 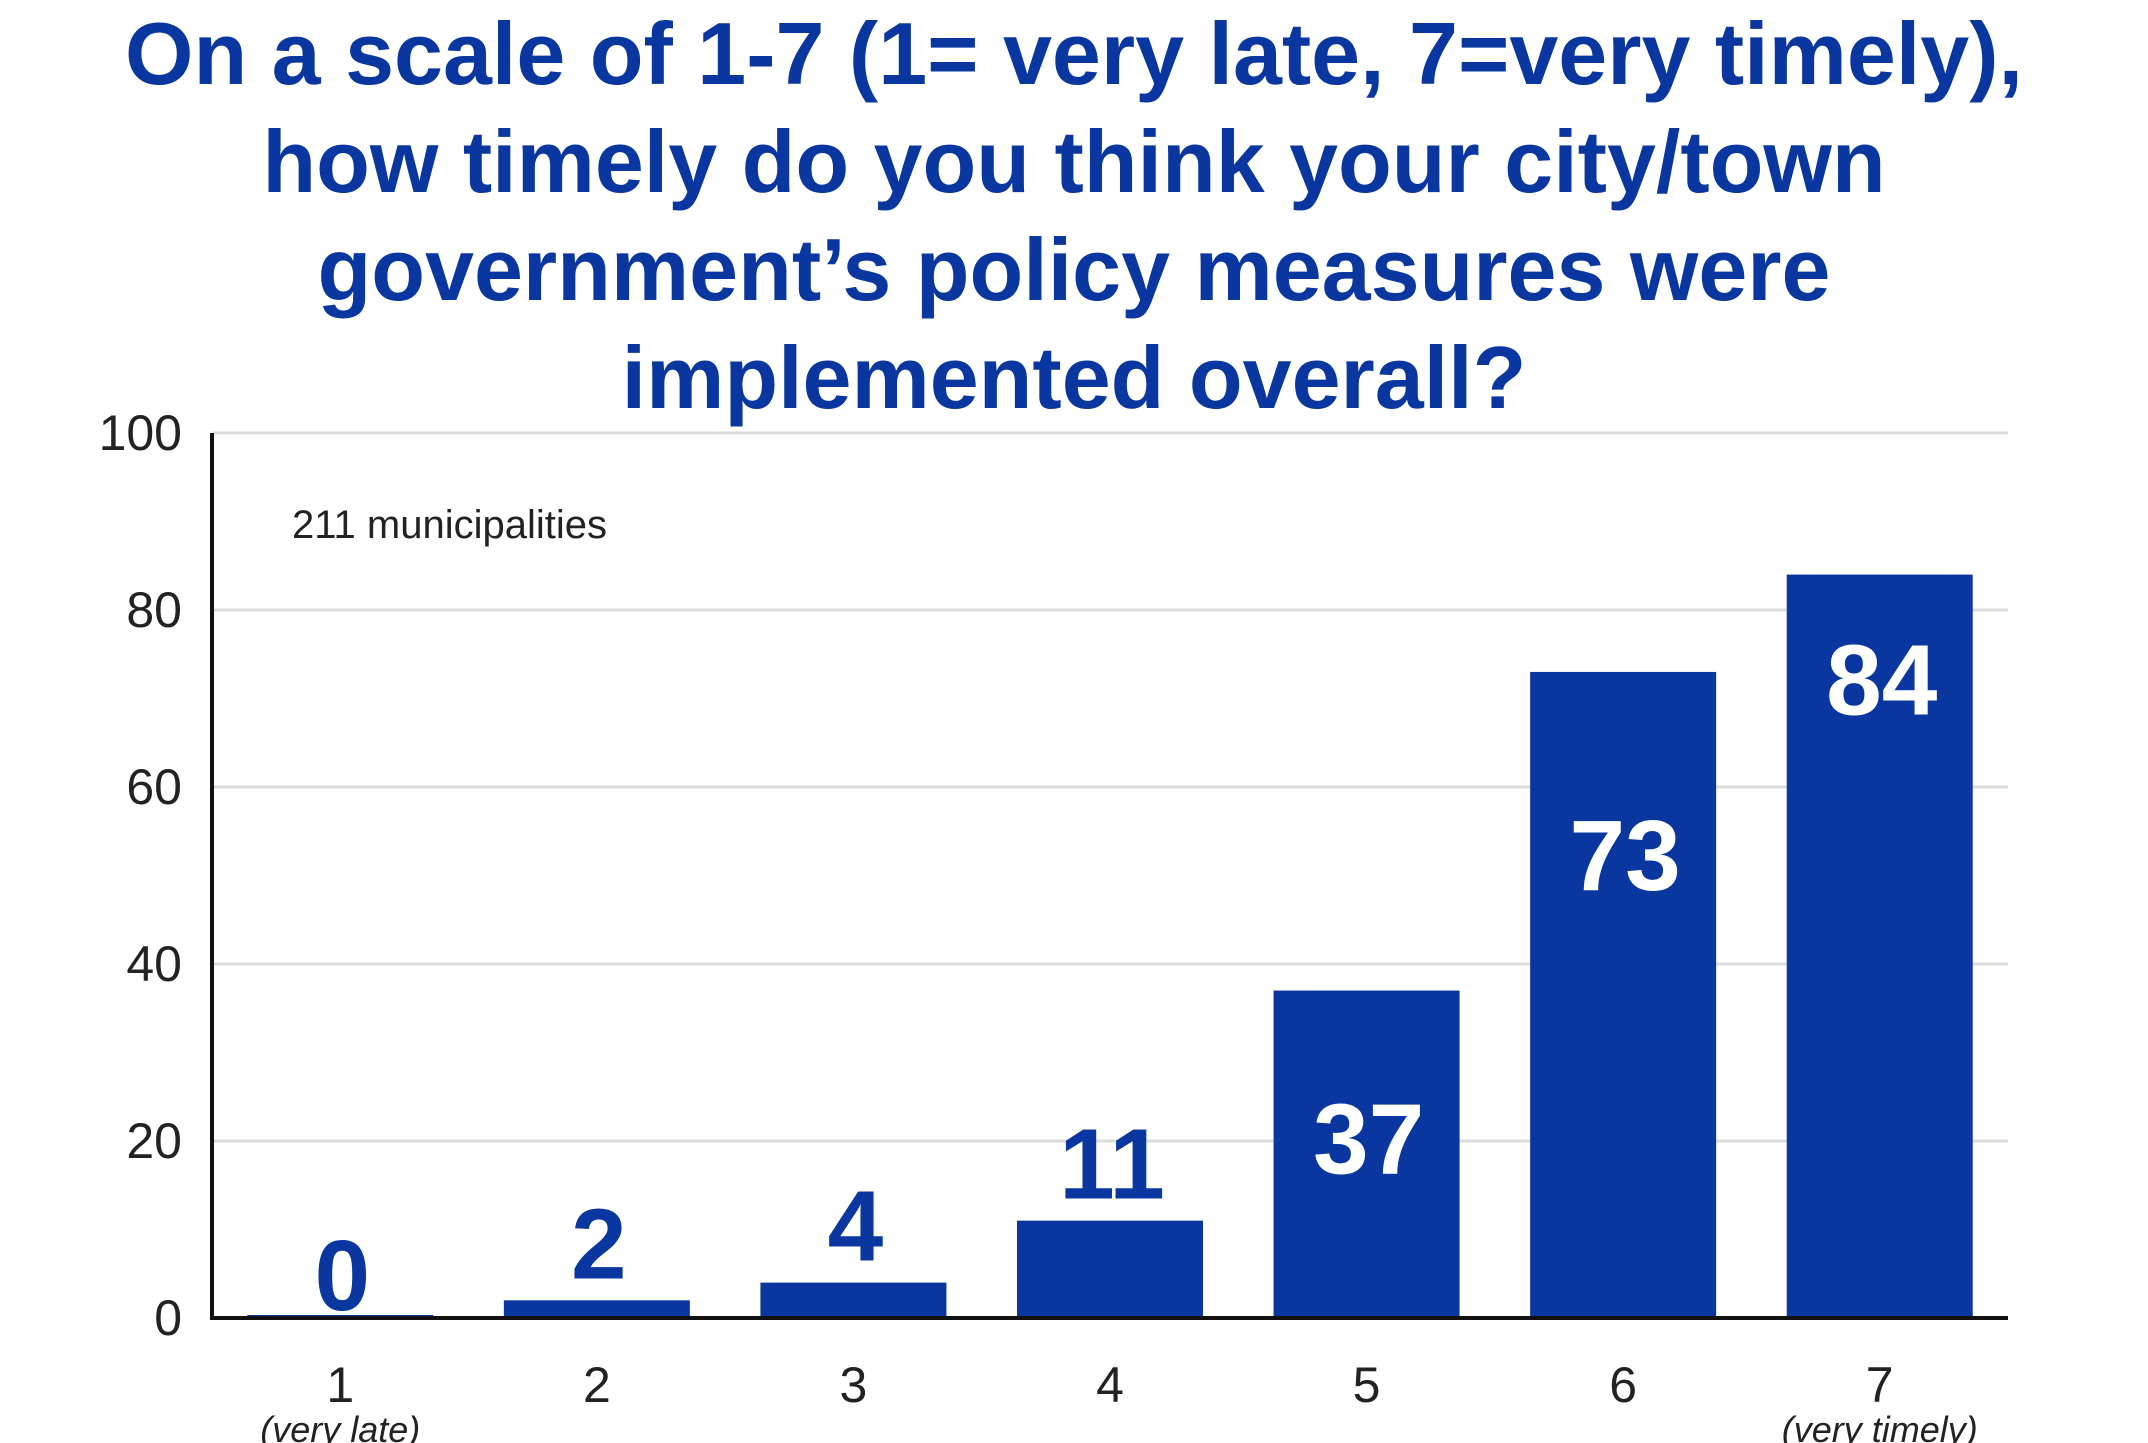 What do you see at coordinates (854, 1385) in the screenshot?
I see `x-tick-label: 3` at bounding box center [854, 1385].